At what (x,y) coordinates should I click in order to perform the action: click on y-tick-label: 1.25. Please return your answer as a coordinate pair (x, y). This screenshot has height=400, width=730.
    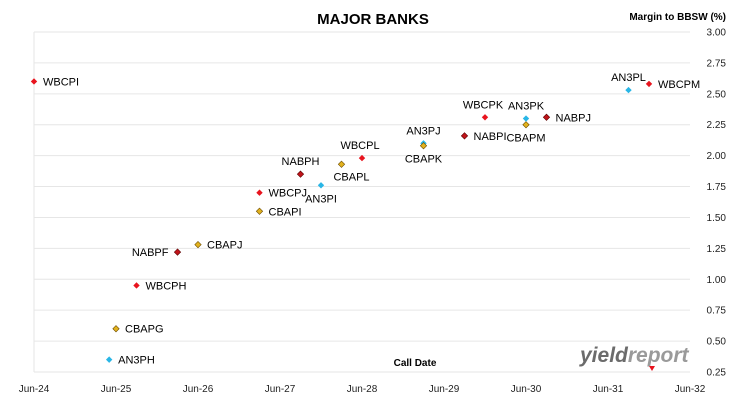
    Looking at the image, I should click on (717, 249).